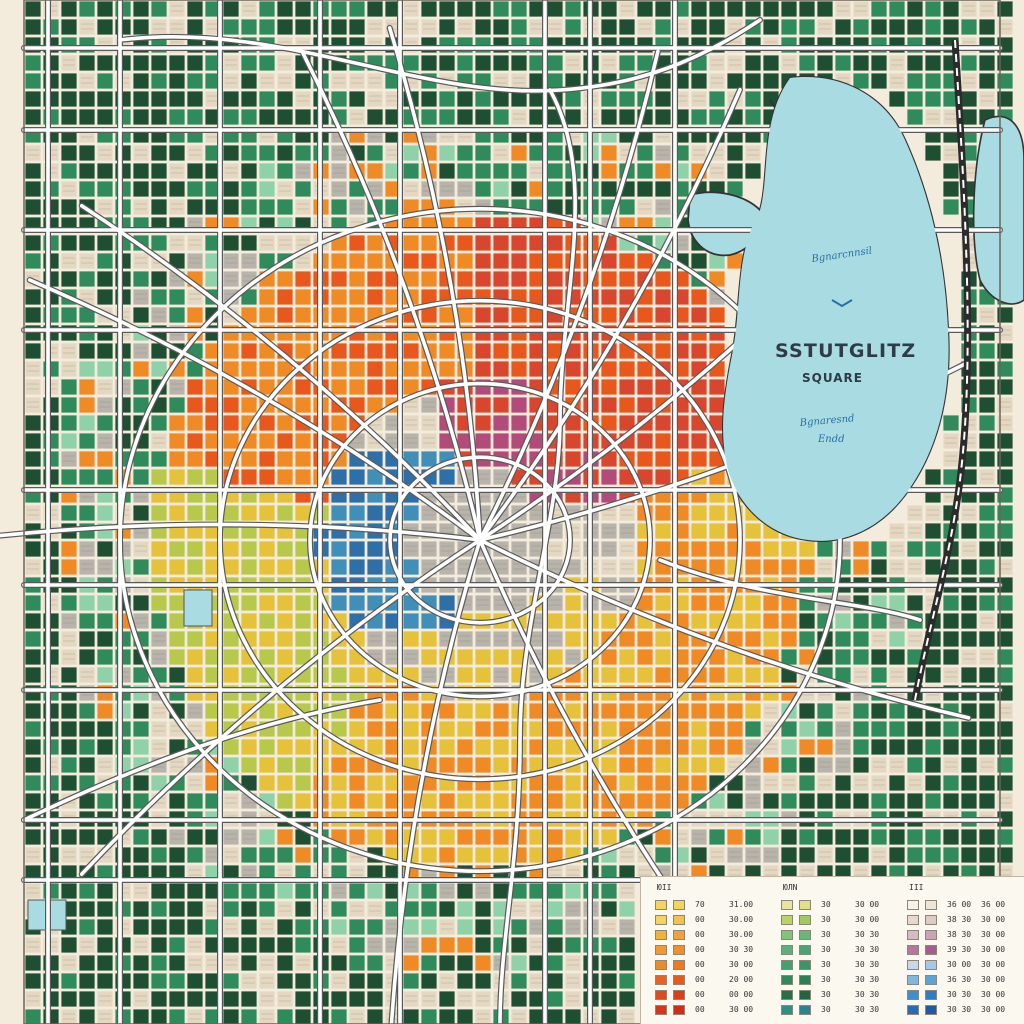 This screenshot has width=1024, height=1024. Describe the element at coordinates (700, 994) in the screenshot. I see `legend-value: 00` at that location.